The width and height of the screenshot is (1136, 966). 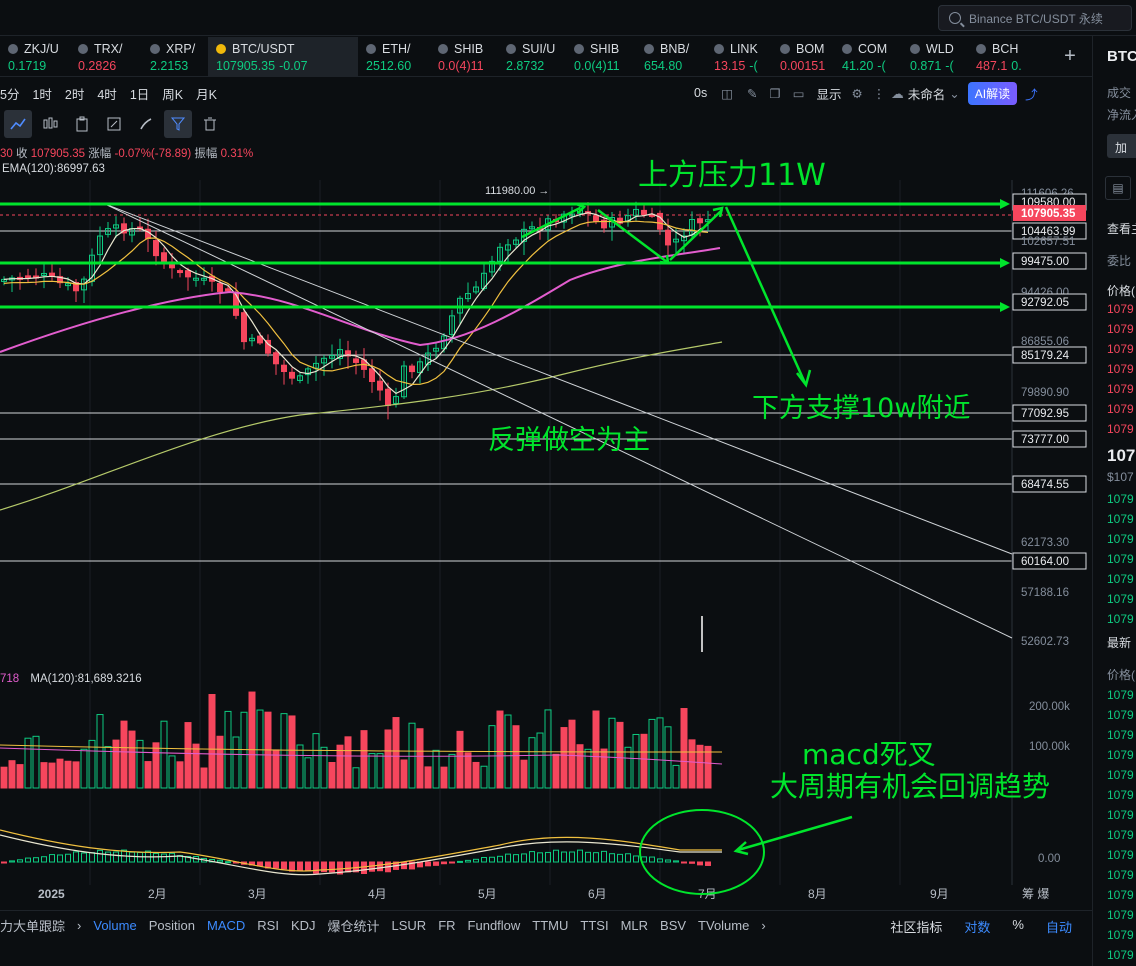 I want to click on layout-name-button: 未命名, so click(x=926, y=94).